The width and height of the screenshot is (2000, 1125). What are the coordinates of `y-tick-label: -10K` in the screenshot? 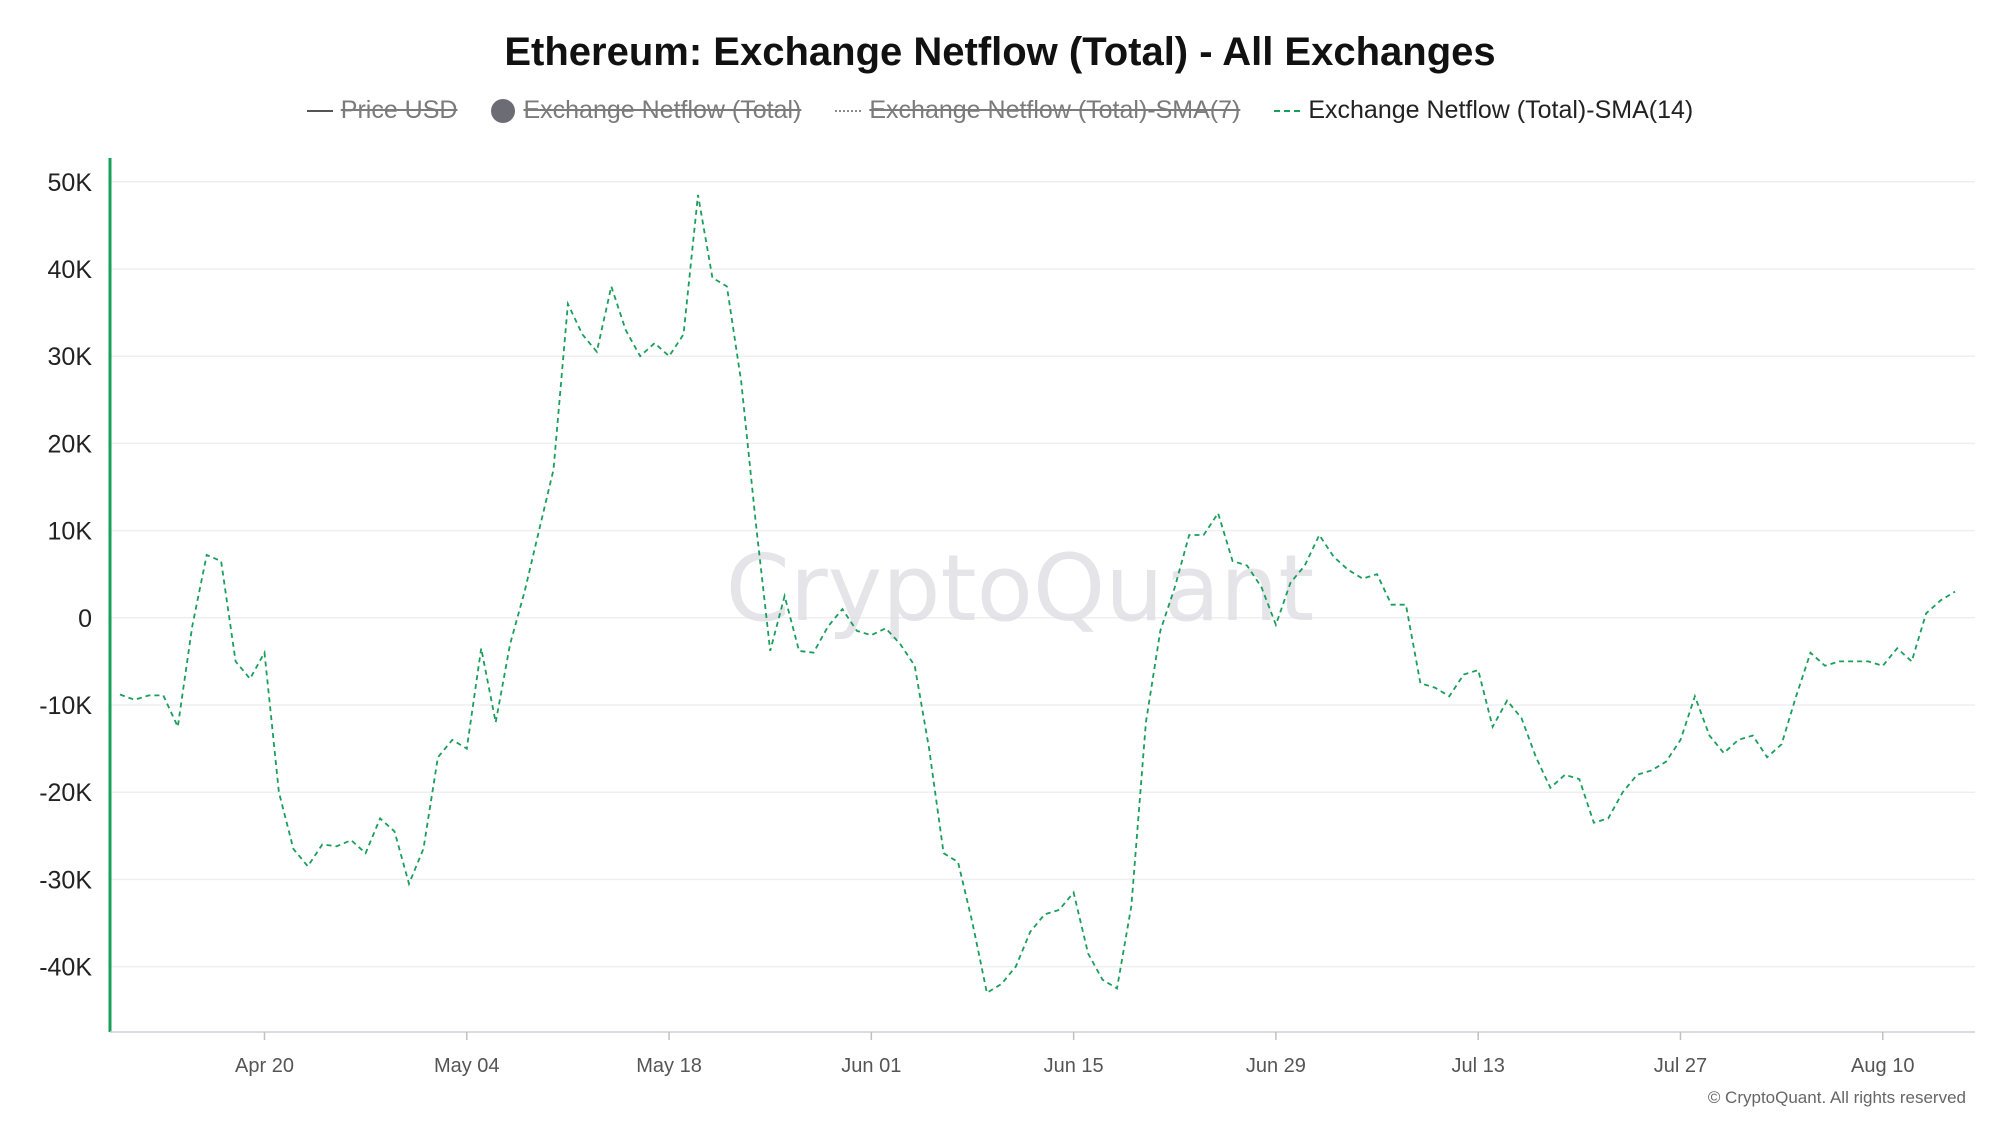 It's located at (65, 706).